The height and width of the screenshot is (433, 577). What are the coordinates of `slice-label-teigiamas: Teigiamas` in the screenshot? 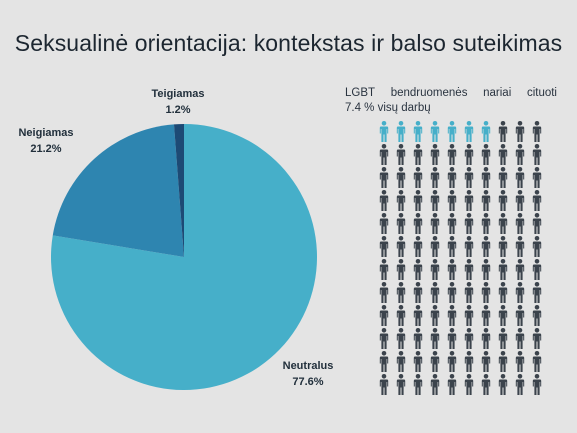 It's located at (178, 94).